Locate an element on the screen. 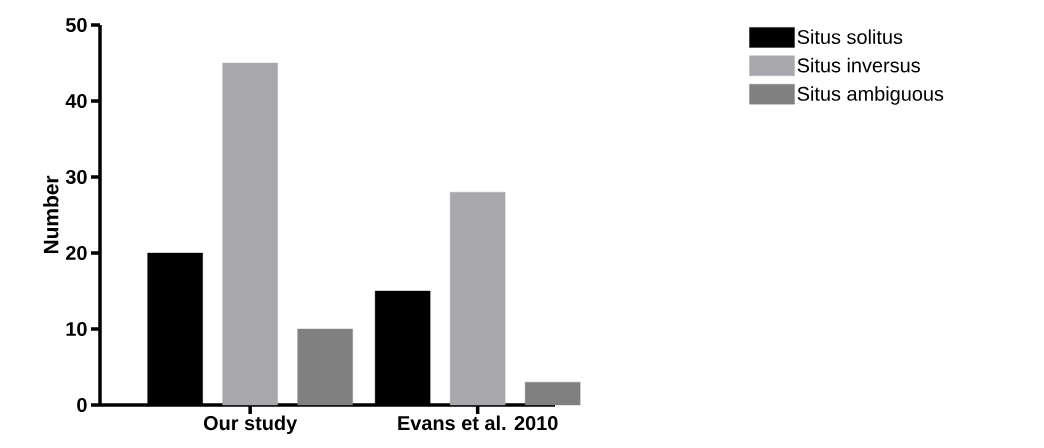 This screenshot has width=1044, height=448. legend-label: Situs ambiguous is located at coordinates (870, 95).